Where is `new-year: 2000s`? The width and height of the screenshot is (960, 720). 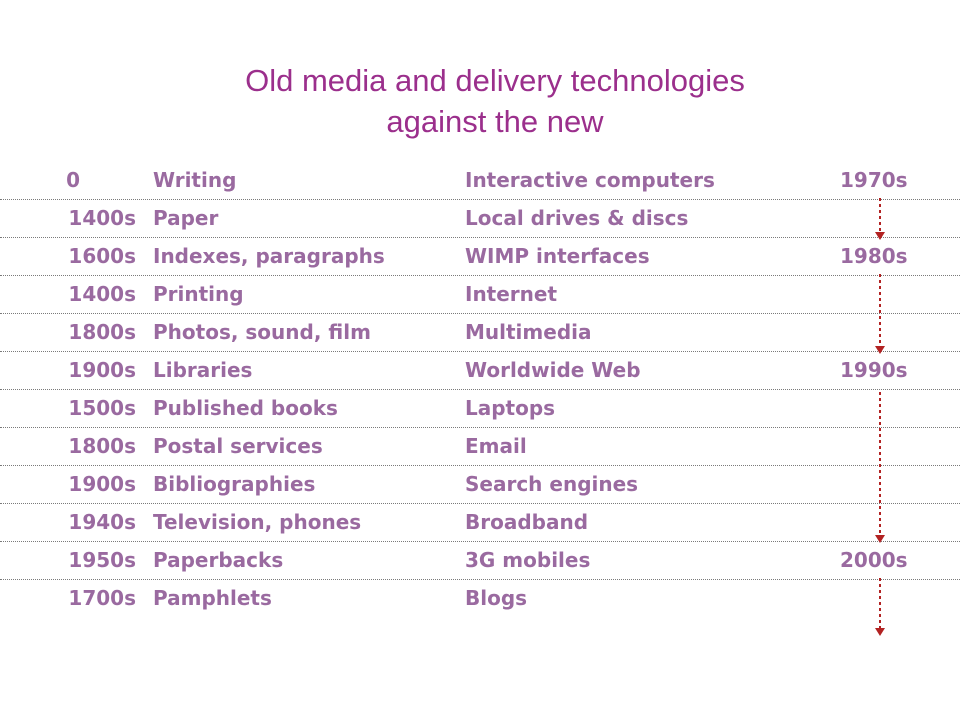
new-year: 2000s is located at coordinates (874, 560).